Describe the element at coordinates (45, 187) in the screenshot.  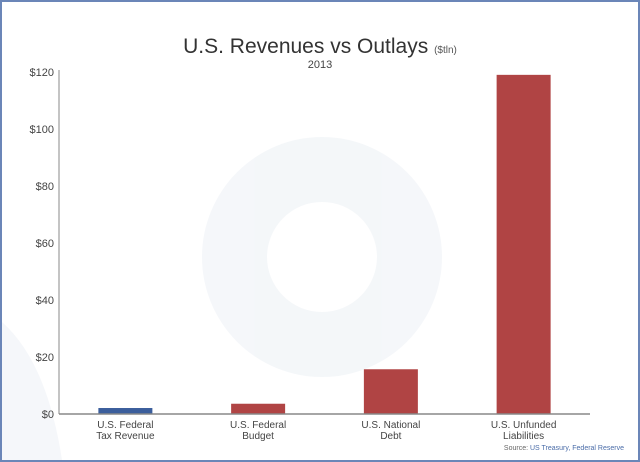
I see `y-tick-label: $80` at that location.